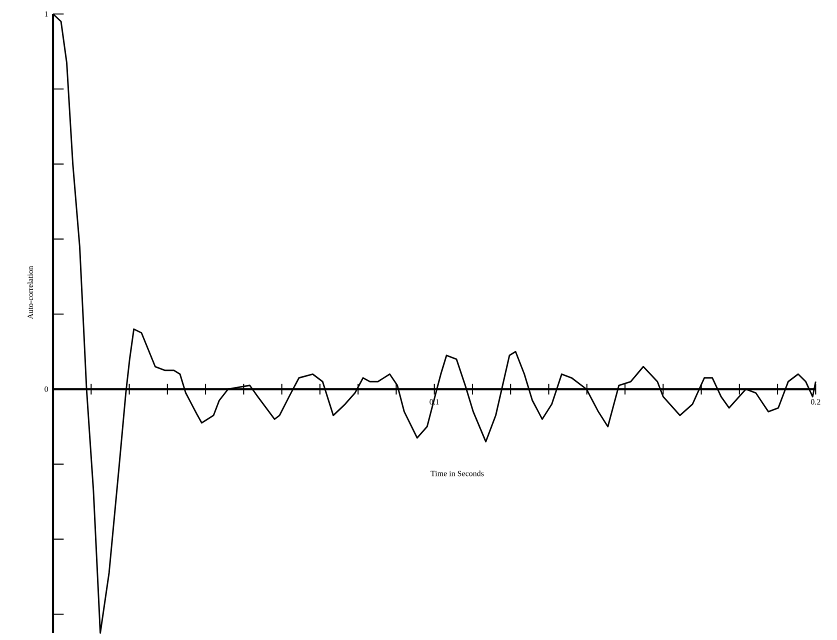 This screenshot has height=640, width=837. Describe the element at coordinates (30, 293) in the screenshot. I see `y-axis-title: Auto-correlation` at that location.